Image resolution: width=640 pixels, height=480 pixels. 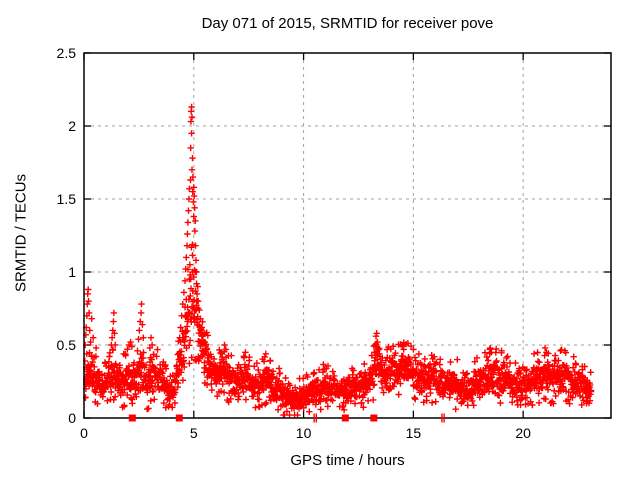 I want to click on x-tick-label: 5, so click(x=194, y=433).